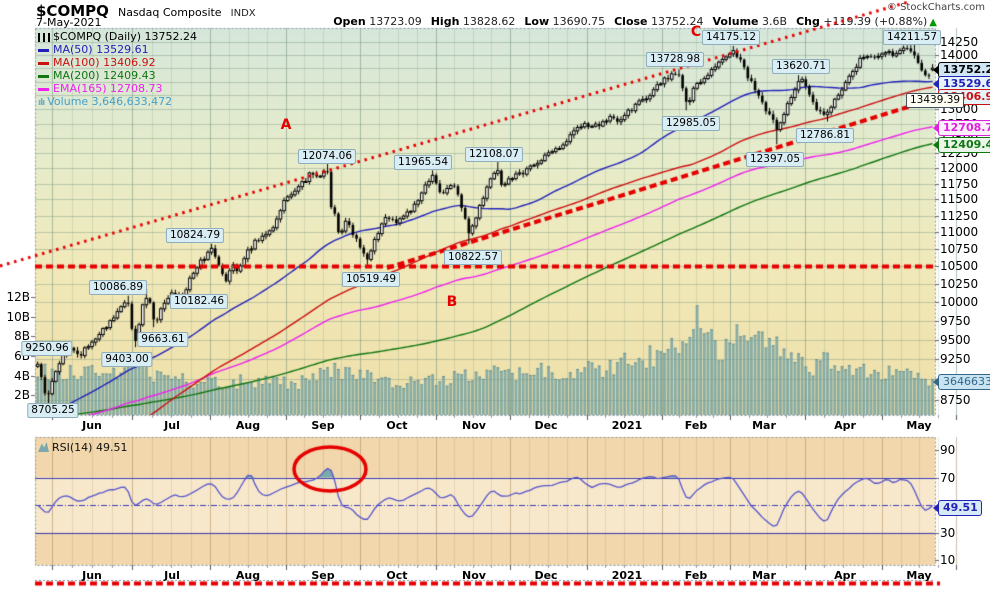 This screenshot has width=990, height=591. I want to click on legend-title-row: $COMPQ (Daily) 13752.24, so click(117, 36).